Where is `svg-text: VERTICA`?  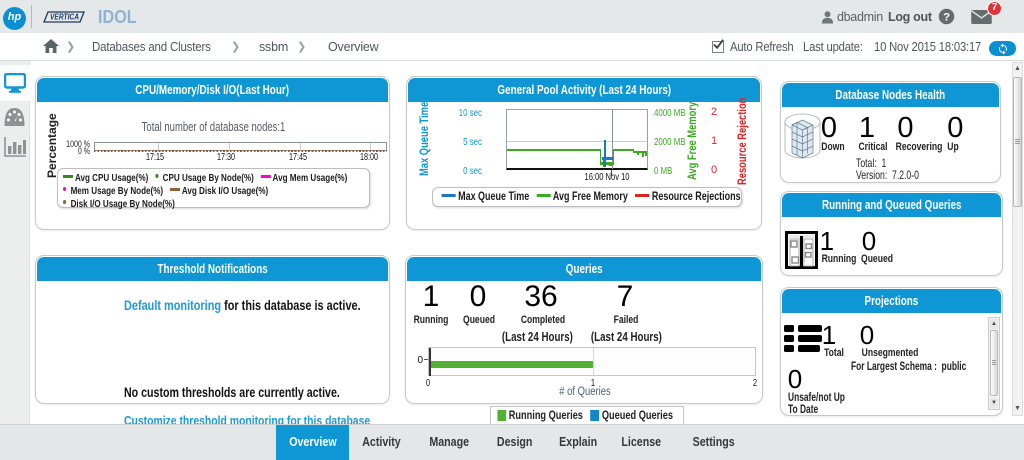
svg-text: VERTICA is located at coordinates (64, 17).